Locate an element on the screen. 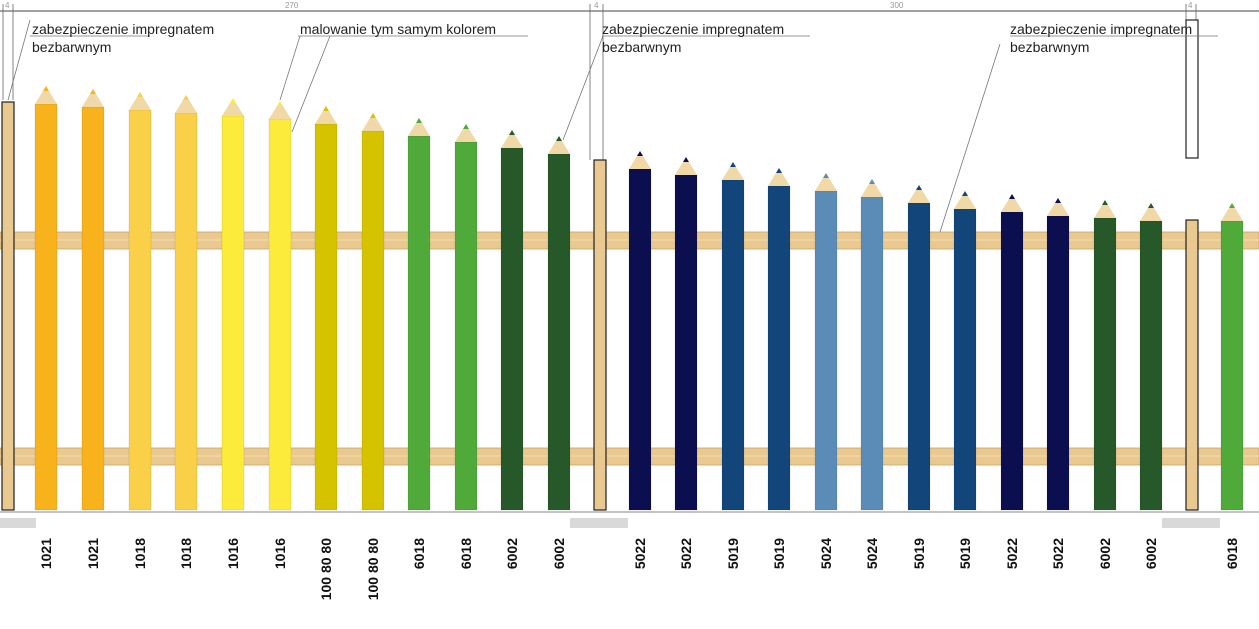 The image size is (1259, 629). callout-right-top-line2: bezbarwnym is located at coordinates (1050, 47).